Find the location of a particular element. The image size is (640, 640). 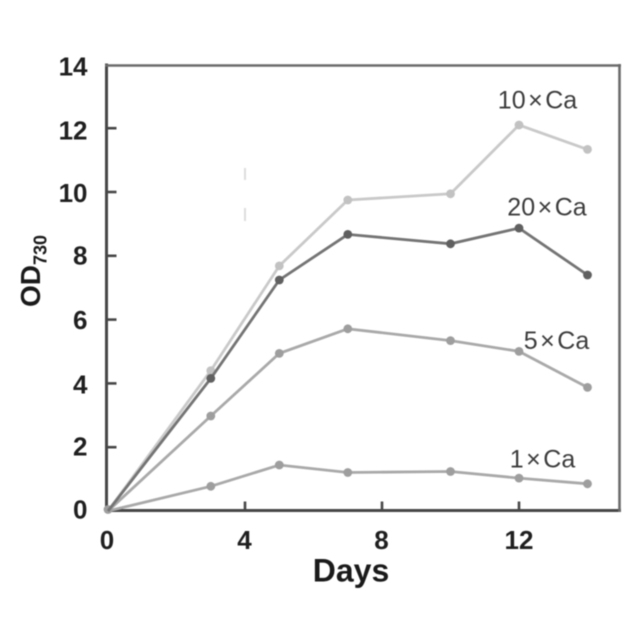

svg-text:1×Ca: 1 × Ca is located at coordinates (543, 460).